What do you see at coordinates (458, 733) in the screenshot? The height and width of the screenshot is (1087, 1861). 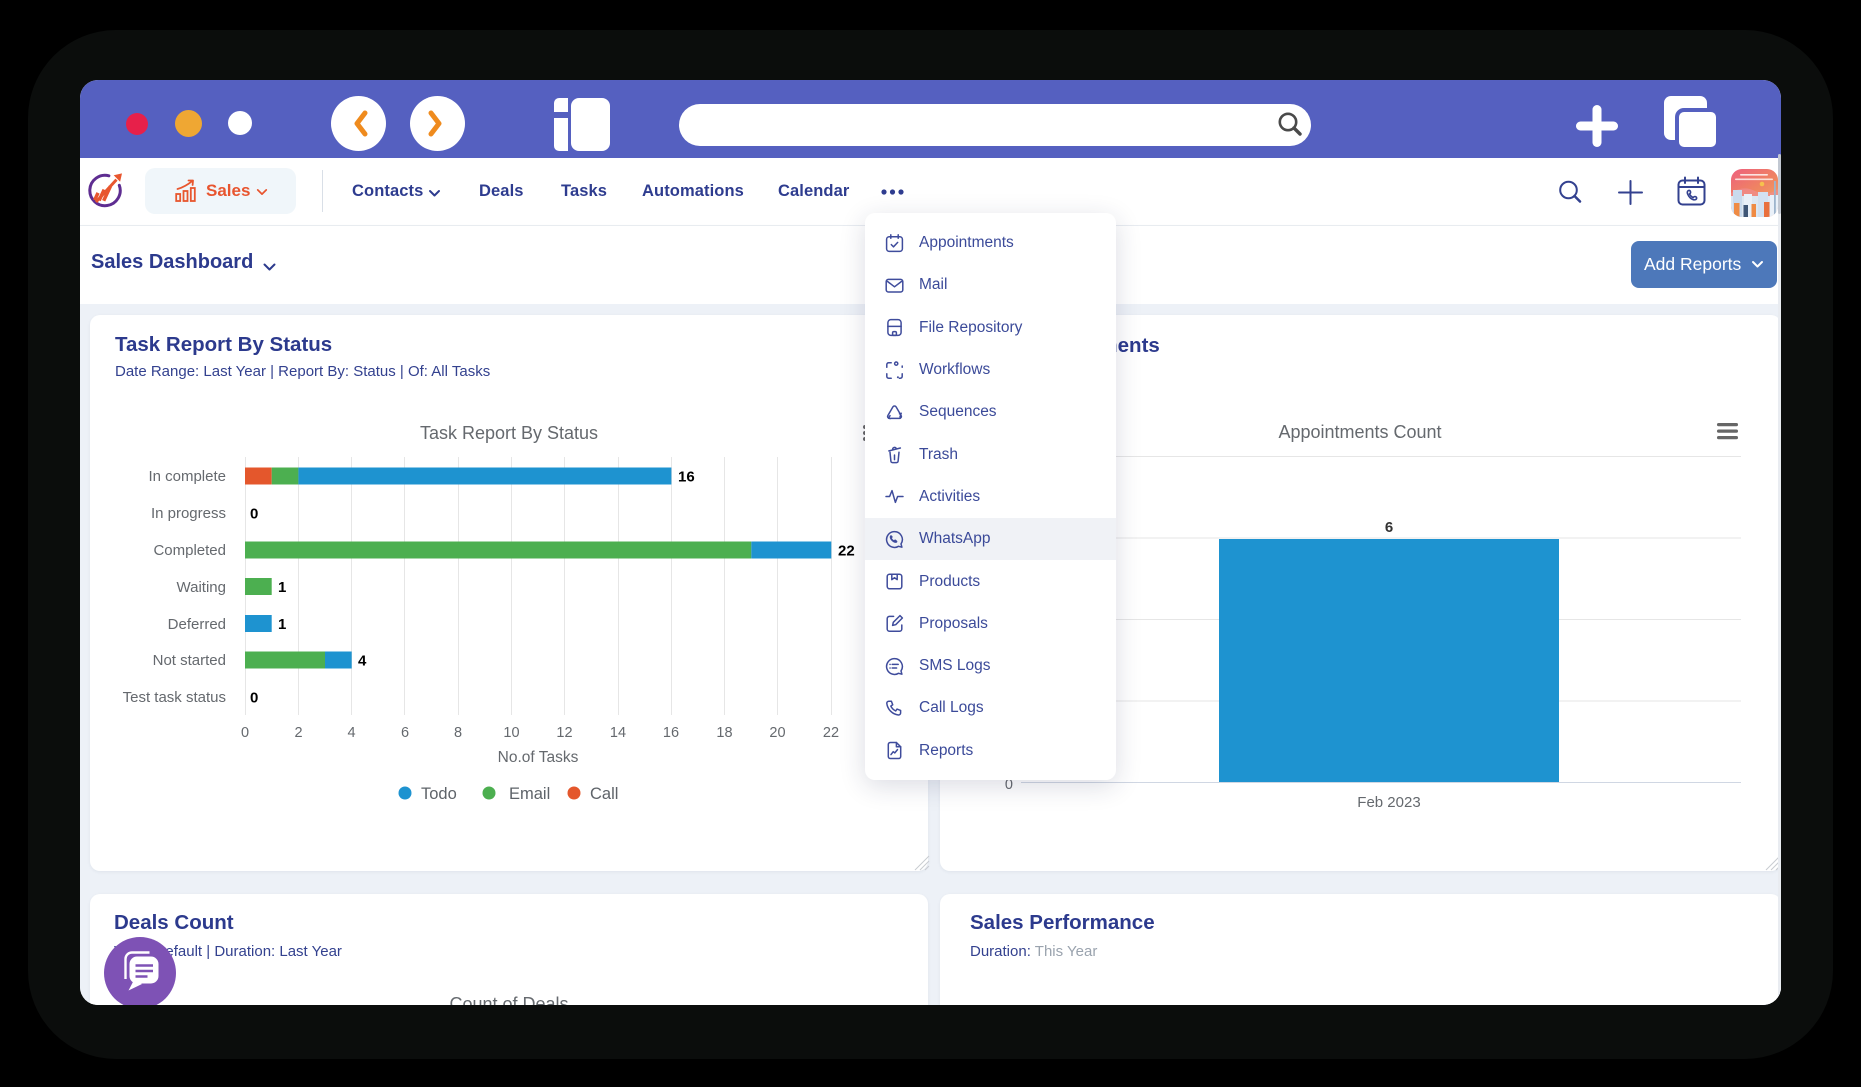 I see `svg-text: 8` at bounding box center [458, 733].